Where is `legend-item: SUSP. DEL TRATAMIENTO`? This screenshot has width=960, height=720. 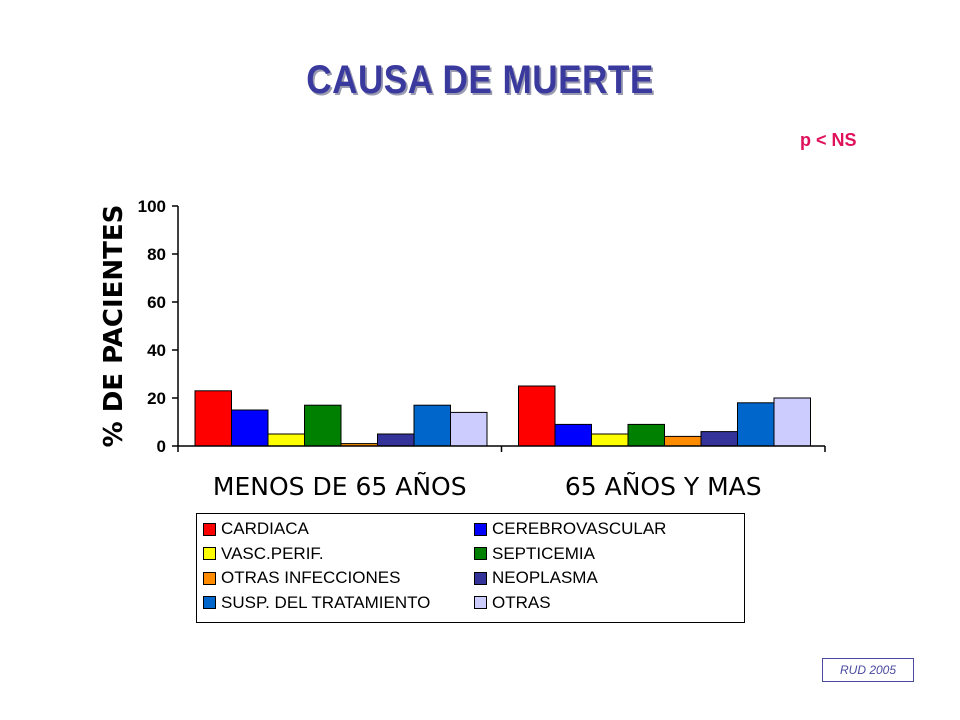 legend-item: SUSP. DEL TRATAMIENTO is located at coordinates (316, 603).